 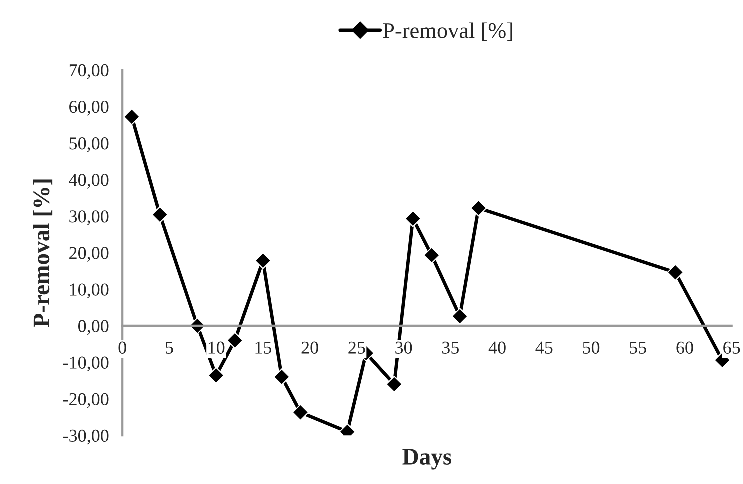 I want to click on x-tick-label: 55, so click(x=638, y=348).